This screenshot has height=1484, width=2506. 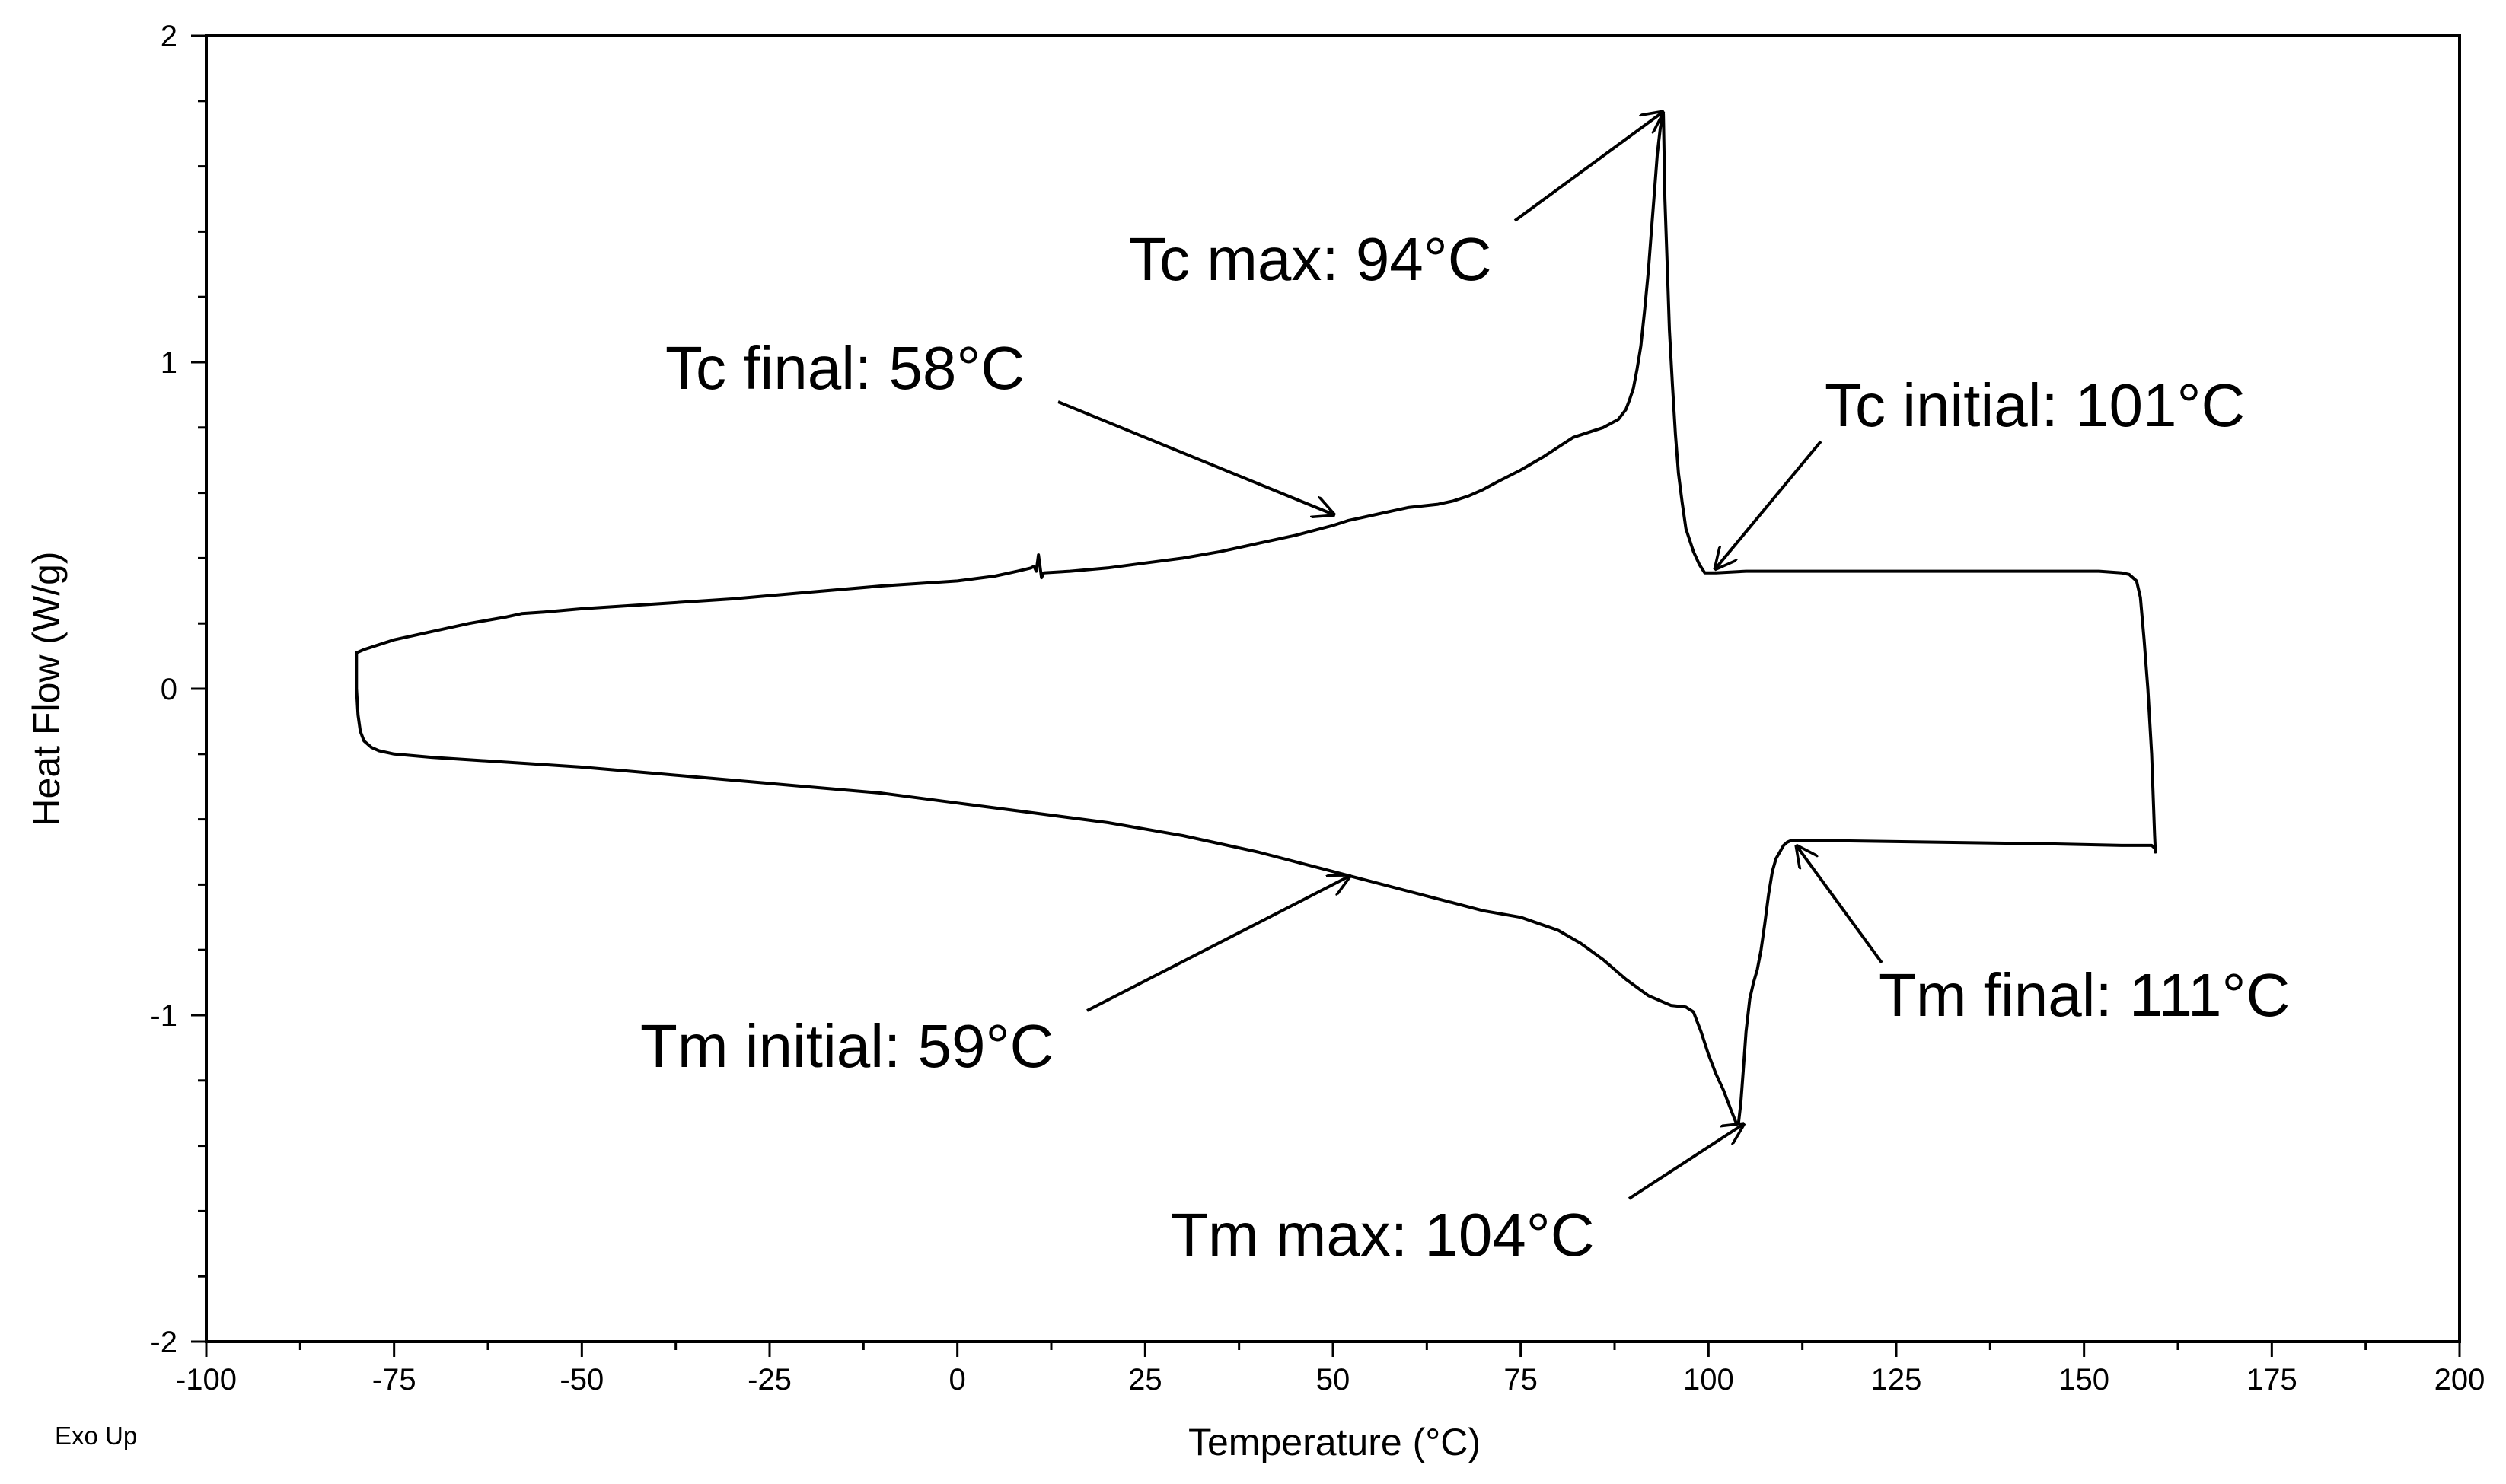 I want to click on y-tick-label: 0, so click(x=169, y=689).